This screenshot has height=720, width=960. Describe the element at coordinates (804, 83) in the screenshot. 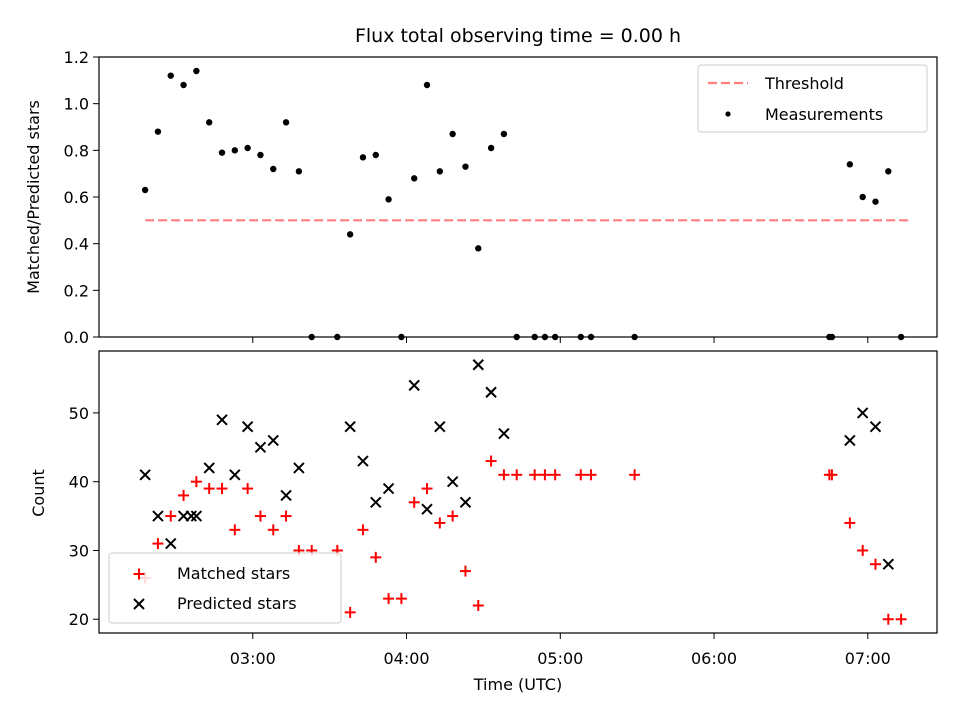

I see `legend-threshold-label: Threshold` at that location.